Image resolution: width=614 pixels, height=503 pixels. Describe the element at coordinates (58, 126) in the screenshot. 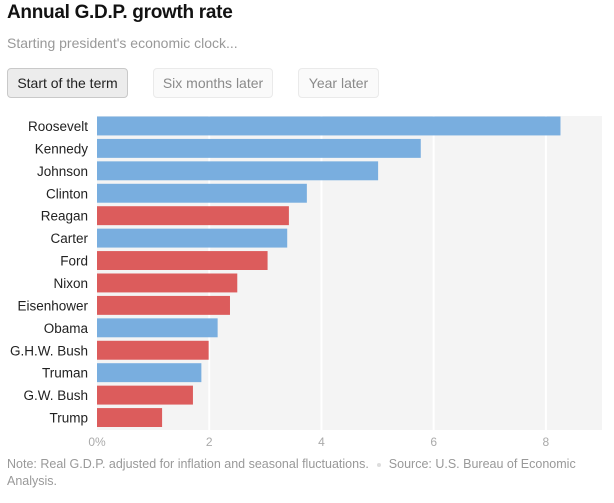

I see `category-label: Roosevelt` at that location.